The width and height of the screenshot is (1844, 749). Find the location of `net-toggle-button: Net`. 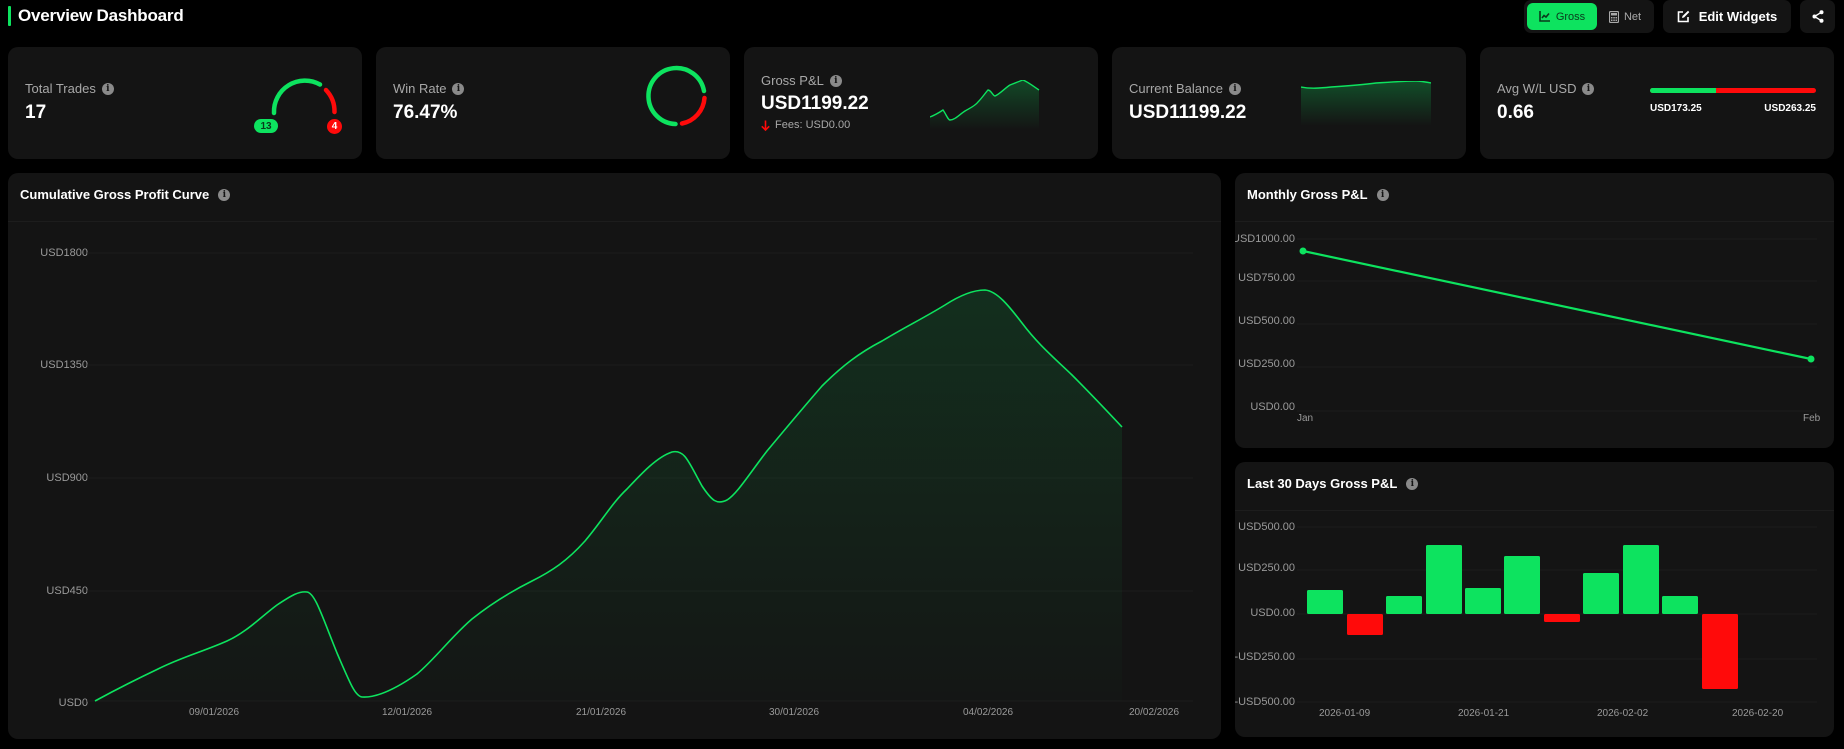

net-toggle-button: Net is located at coordinates (1625, 16).